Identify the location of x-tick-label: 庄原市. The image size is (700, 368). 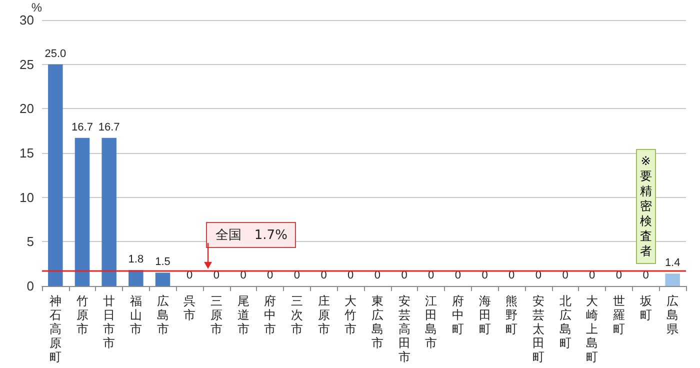
(324, 315).